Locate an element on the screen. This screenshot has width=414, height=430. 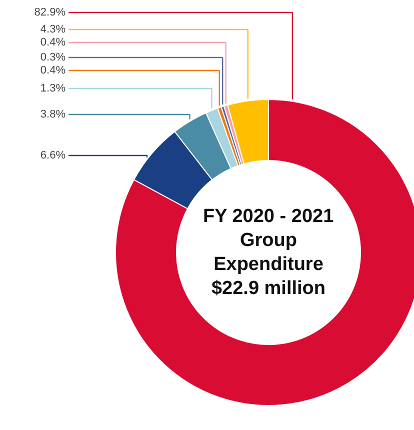
data-label: 0.3% is located at coordinates (53, 58).